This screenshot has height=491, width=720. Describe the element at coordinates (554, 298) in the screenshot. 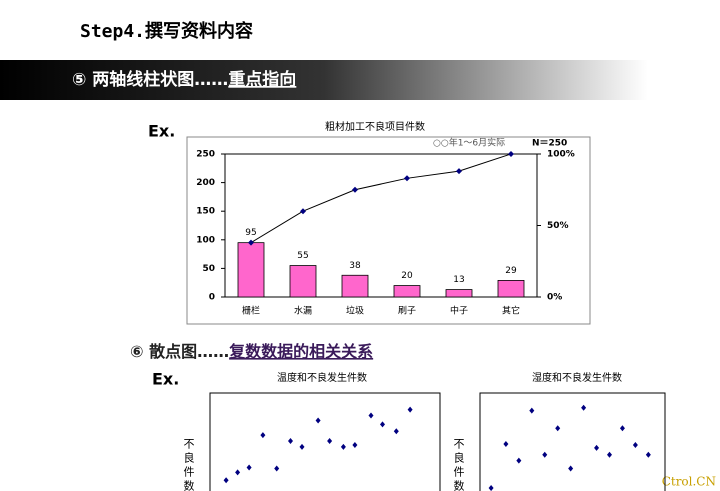

I see `y2-tick-label: 0%` at that location.